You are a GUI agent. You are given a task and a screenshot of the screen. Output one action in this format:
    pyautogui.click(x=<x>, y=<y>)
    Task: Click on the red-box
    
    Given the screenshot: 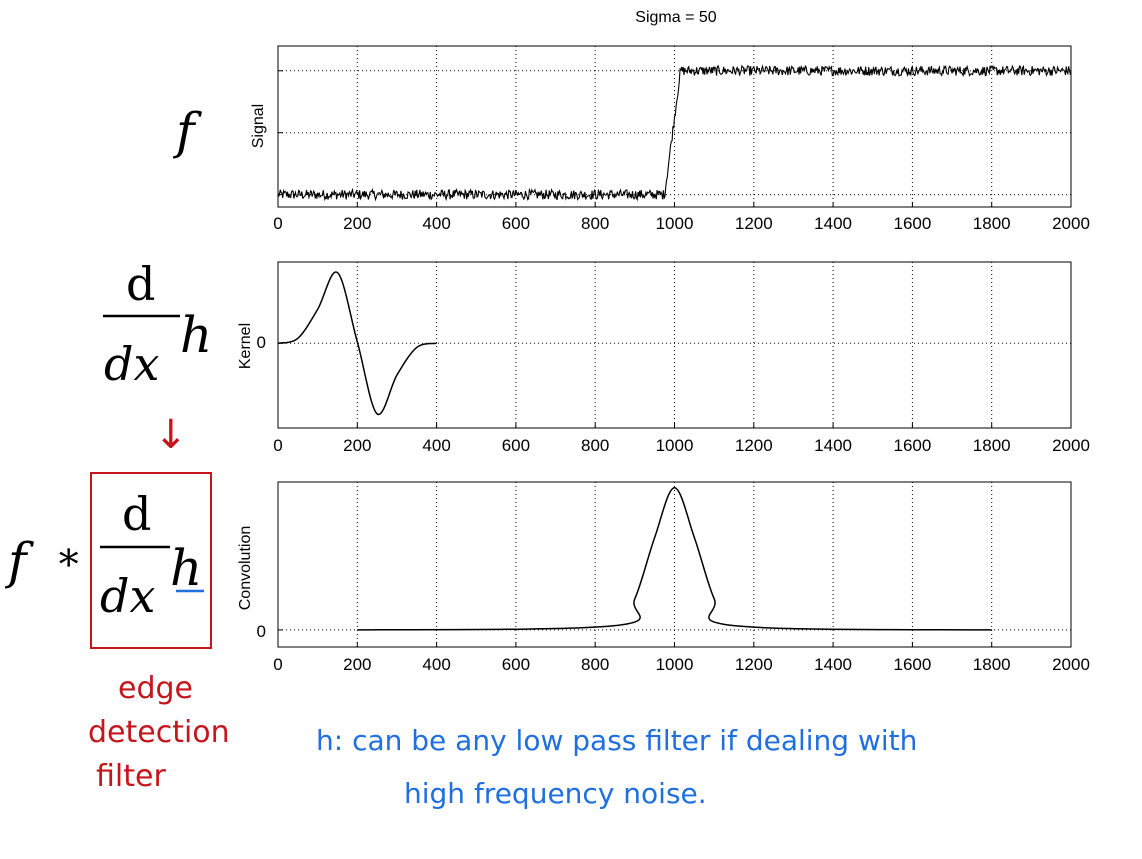 What is the action you would take?
    pyautogui.click(x=151, y=560)
    